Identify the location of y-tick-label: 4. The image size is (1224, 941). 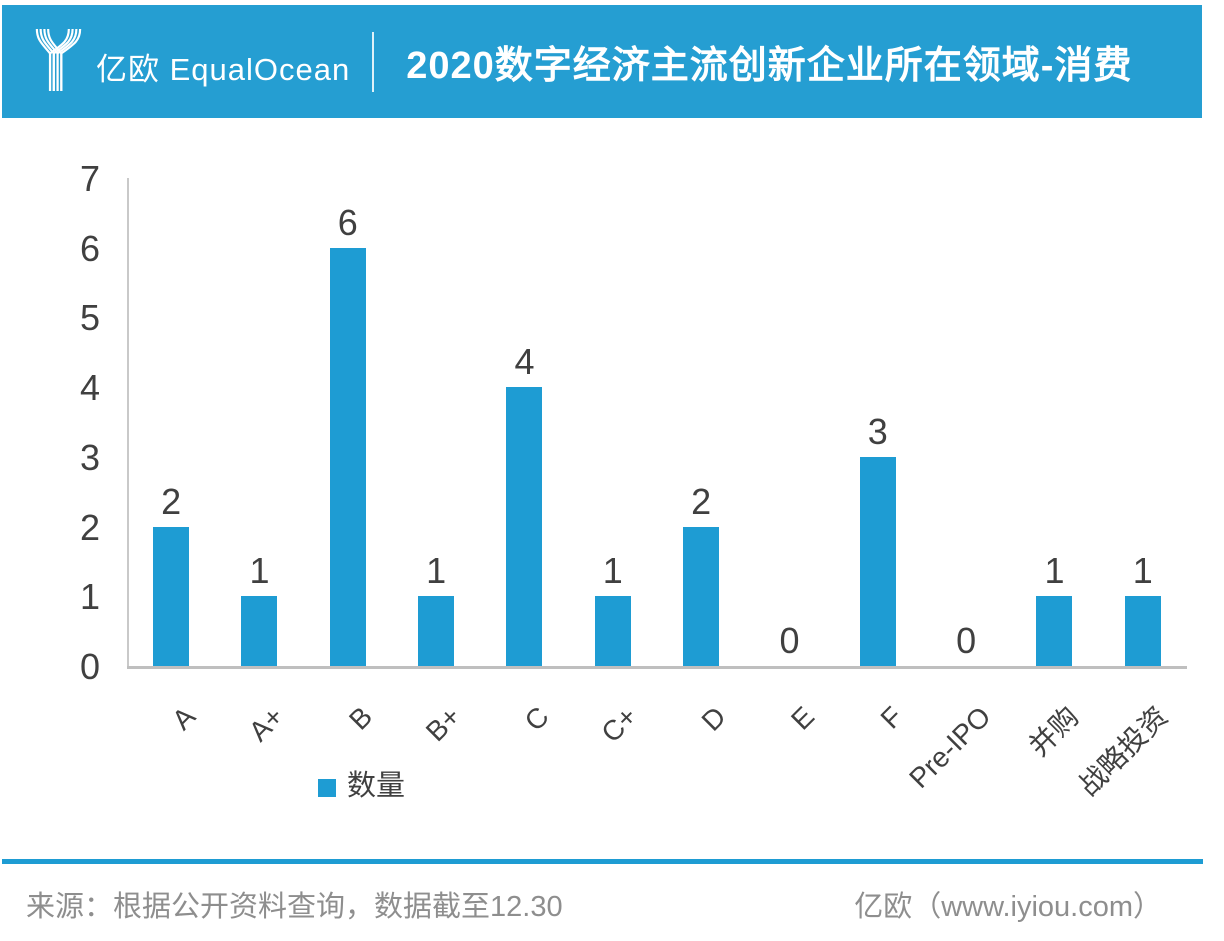
(89, 388).